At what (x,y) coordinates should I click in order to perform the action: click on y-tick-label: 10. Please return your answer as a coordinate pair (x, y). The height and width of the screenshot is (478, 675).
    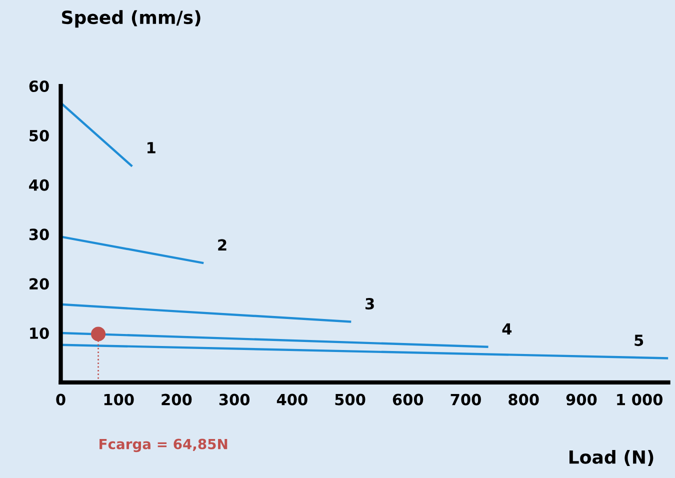
    Looking at the image, I should click on (39, 333).